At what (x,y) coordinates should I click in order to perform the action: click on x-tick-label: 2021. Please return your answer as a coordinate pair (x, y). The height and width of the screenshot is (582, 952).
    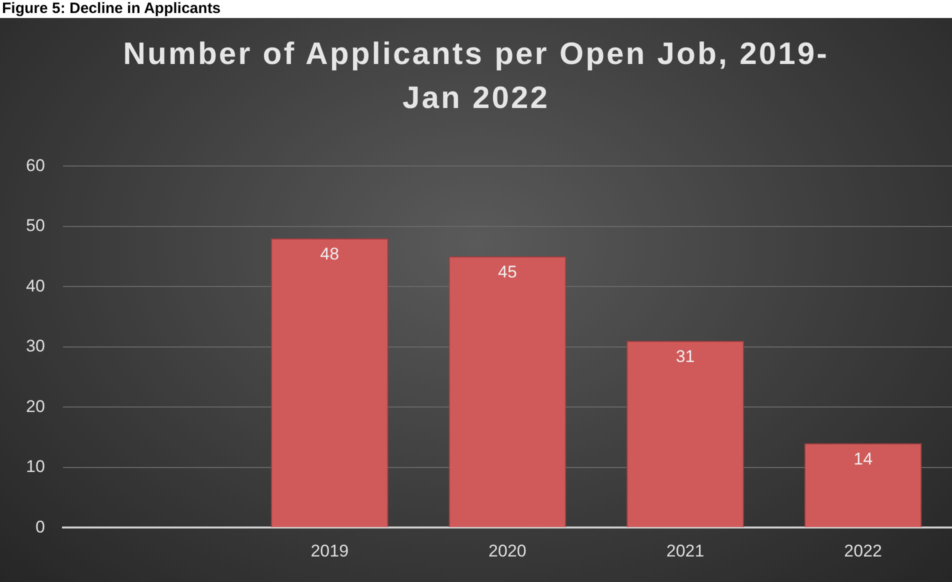
    Looking at the image, I should click on (685, 550).